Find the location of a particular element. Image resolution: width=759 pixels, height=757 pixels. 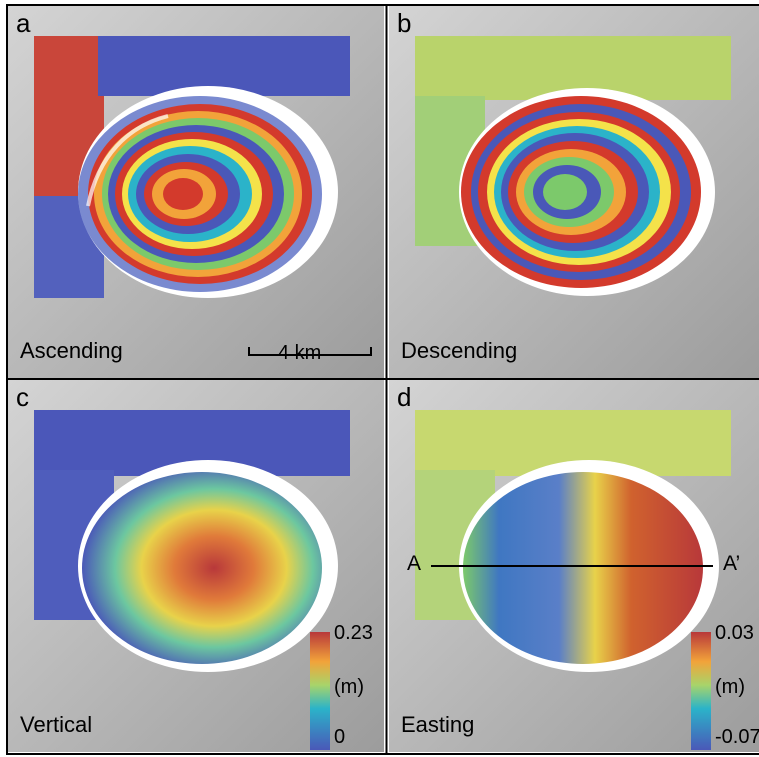

panel-title: Easting is located at coordinates (438, 724).